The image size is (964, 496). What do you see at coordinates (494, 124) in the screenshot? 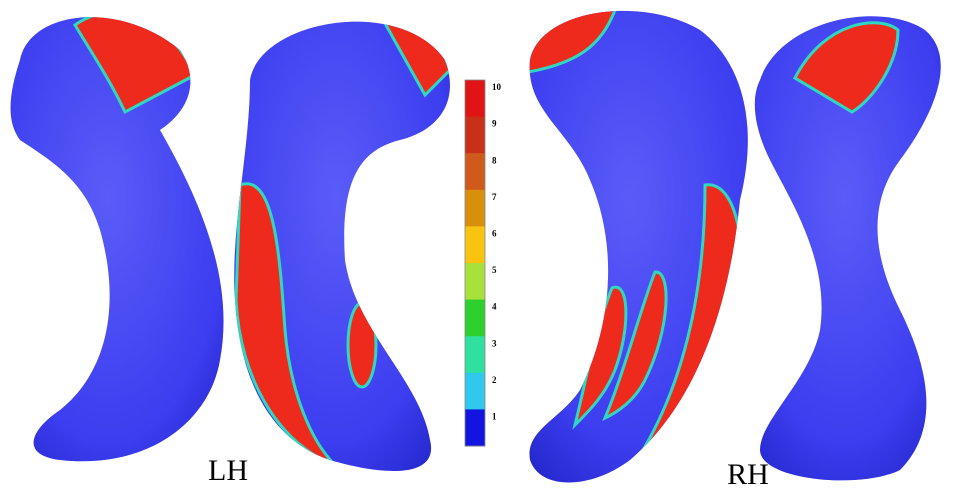
I see `colorbar-label: 9` at bounding box center [494, 124].